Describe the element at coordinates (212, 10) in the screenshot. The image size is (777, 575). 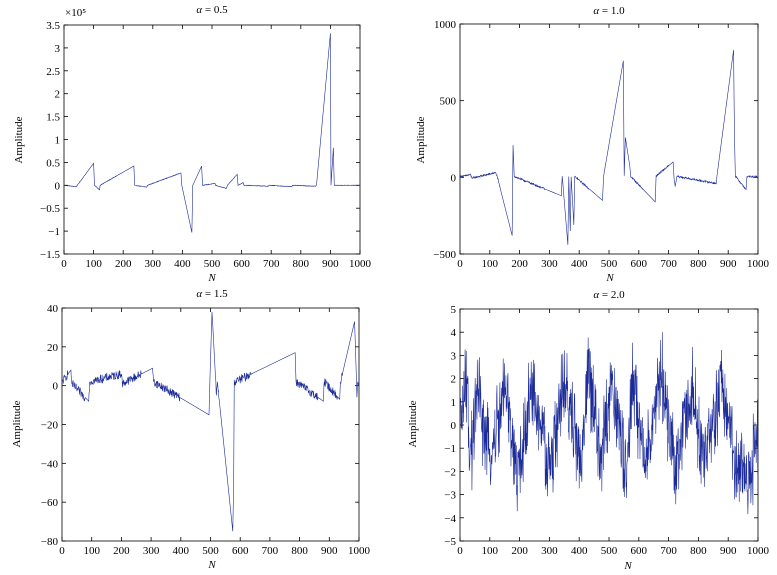
I see `panel-title: α = 0.5` at that location.